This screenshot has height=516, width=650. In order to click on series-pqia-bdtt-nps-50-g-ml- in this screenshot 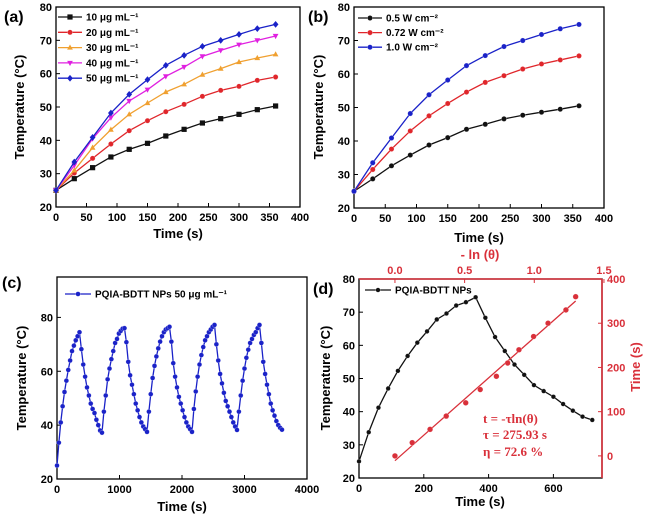, I will do `click(169, 395)`.